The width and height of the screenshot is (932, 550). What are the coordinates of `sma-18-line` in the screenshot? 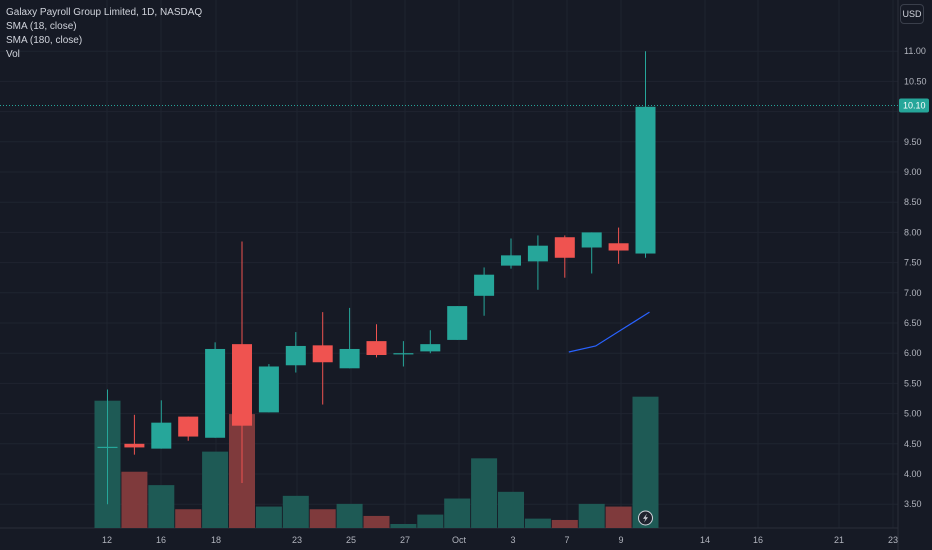 It's located at (609, 332).